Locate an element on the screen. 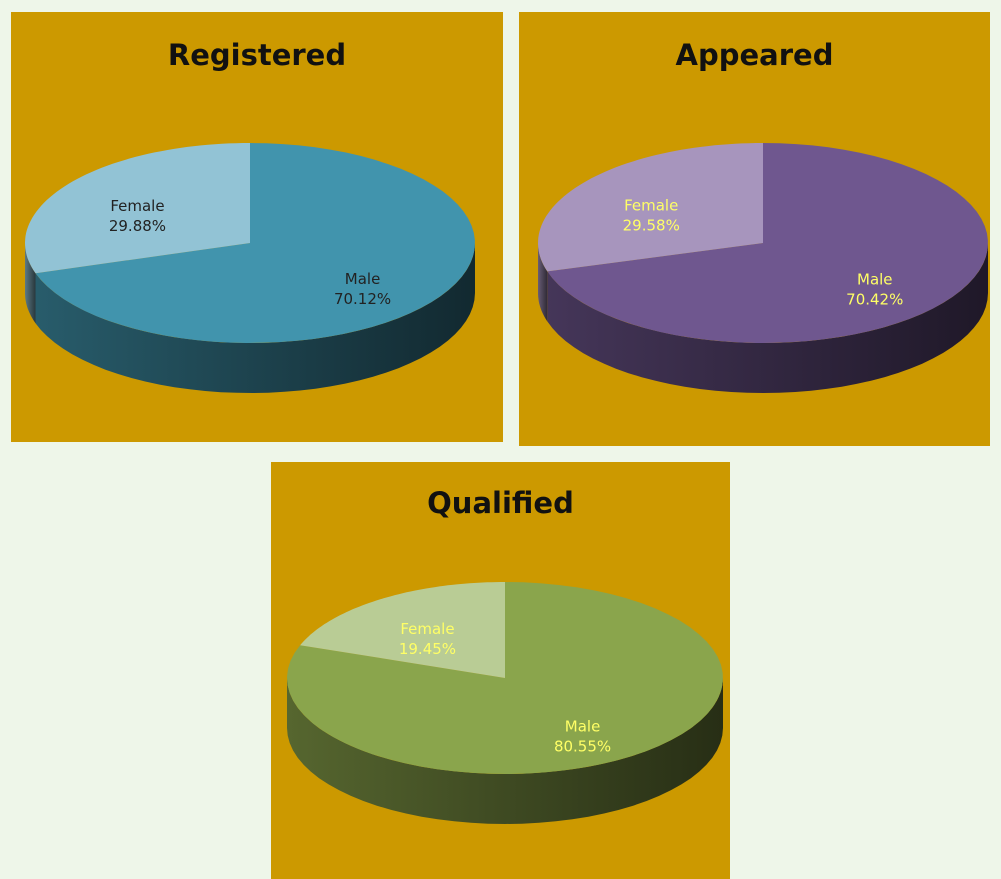  slice-value-label: 29.88% is located at coordinates (137, 226).